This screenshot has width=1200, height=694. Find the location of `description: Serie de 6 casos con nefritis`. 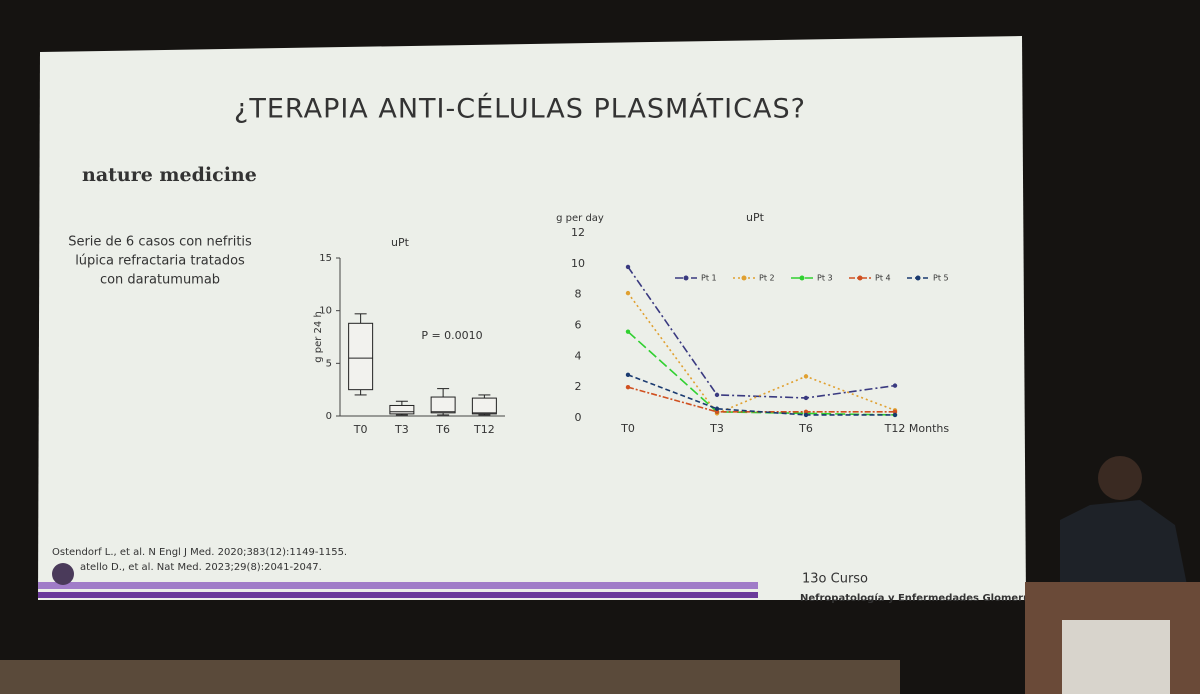

description: Serie de 6 casos con nefritis is located at coordinates (160, 242).